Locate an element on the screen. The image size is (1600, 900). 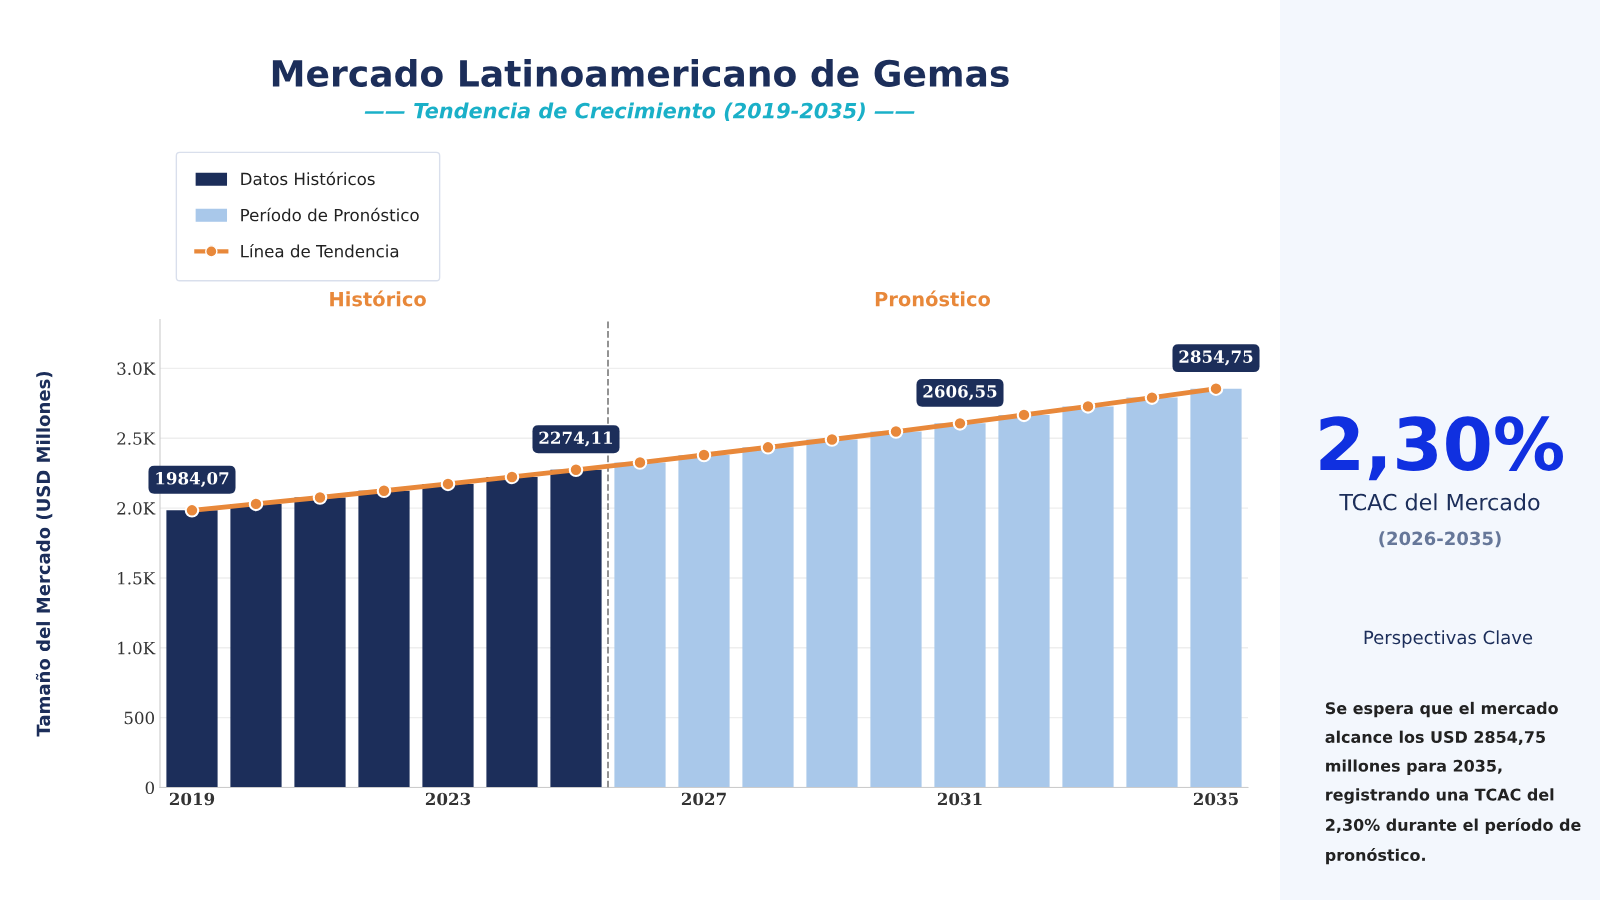
y-tick-label: 1.0K is located at coordinates (137, 648).